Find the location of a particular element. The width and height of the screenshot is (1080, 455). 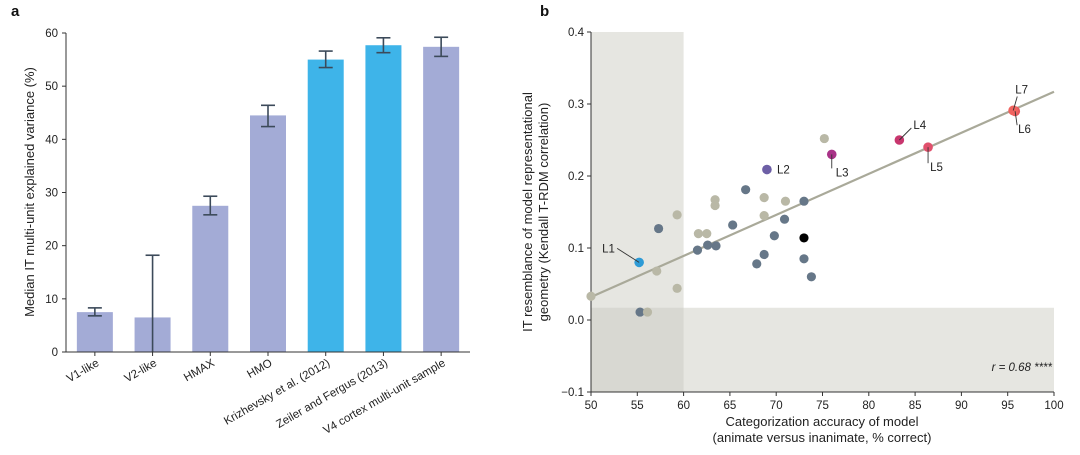

point-label-l6: L6 is located at coordinates (1024, 130).